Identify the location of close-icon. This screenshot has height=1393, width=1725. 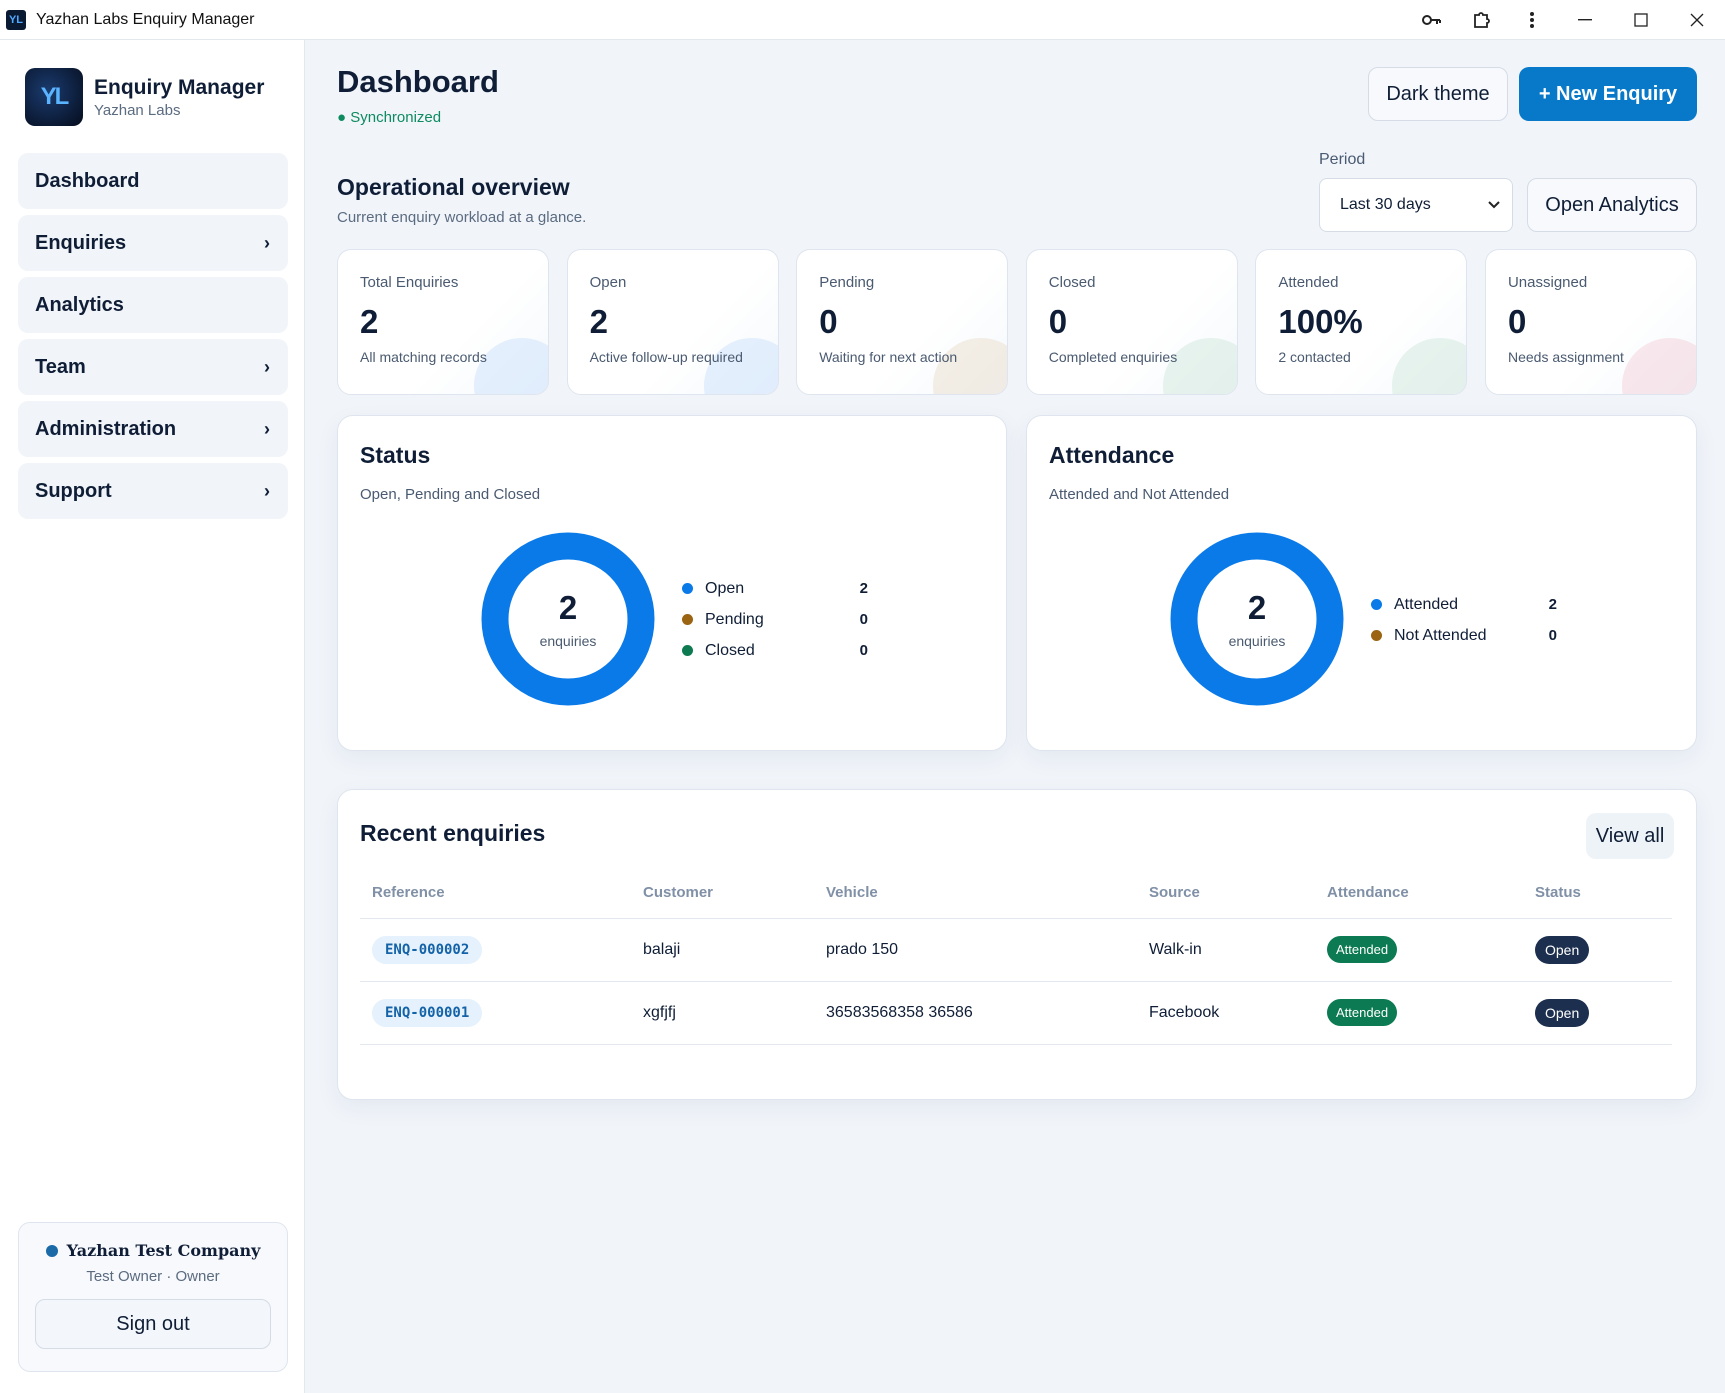
(1697, 20).